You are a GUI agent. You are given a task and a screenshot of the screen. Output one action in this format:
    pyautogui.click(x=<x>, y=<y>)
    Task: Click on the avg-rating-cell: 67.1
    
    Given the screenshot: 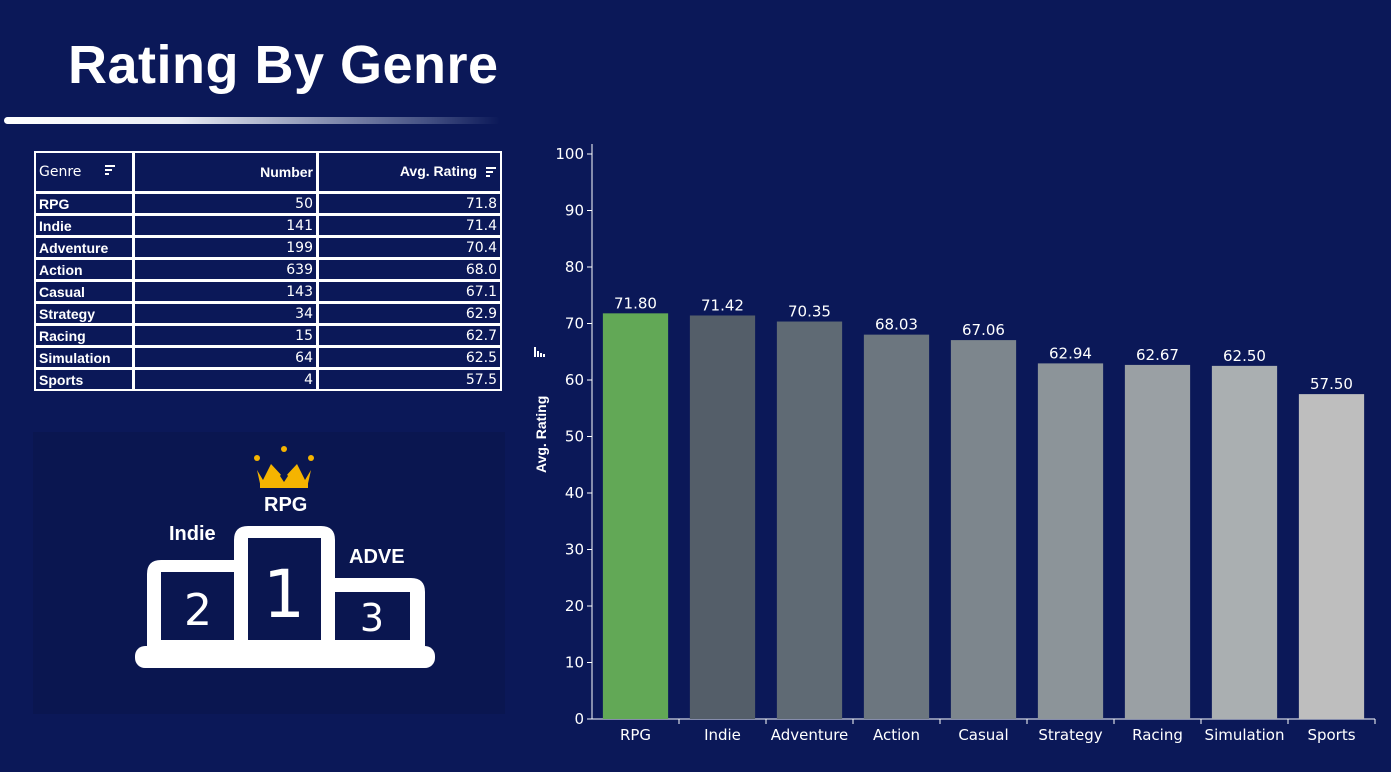 What is the action you would take?
    pyautogui.click(x=409, y=293)
    